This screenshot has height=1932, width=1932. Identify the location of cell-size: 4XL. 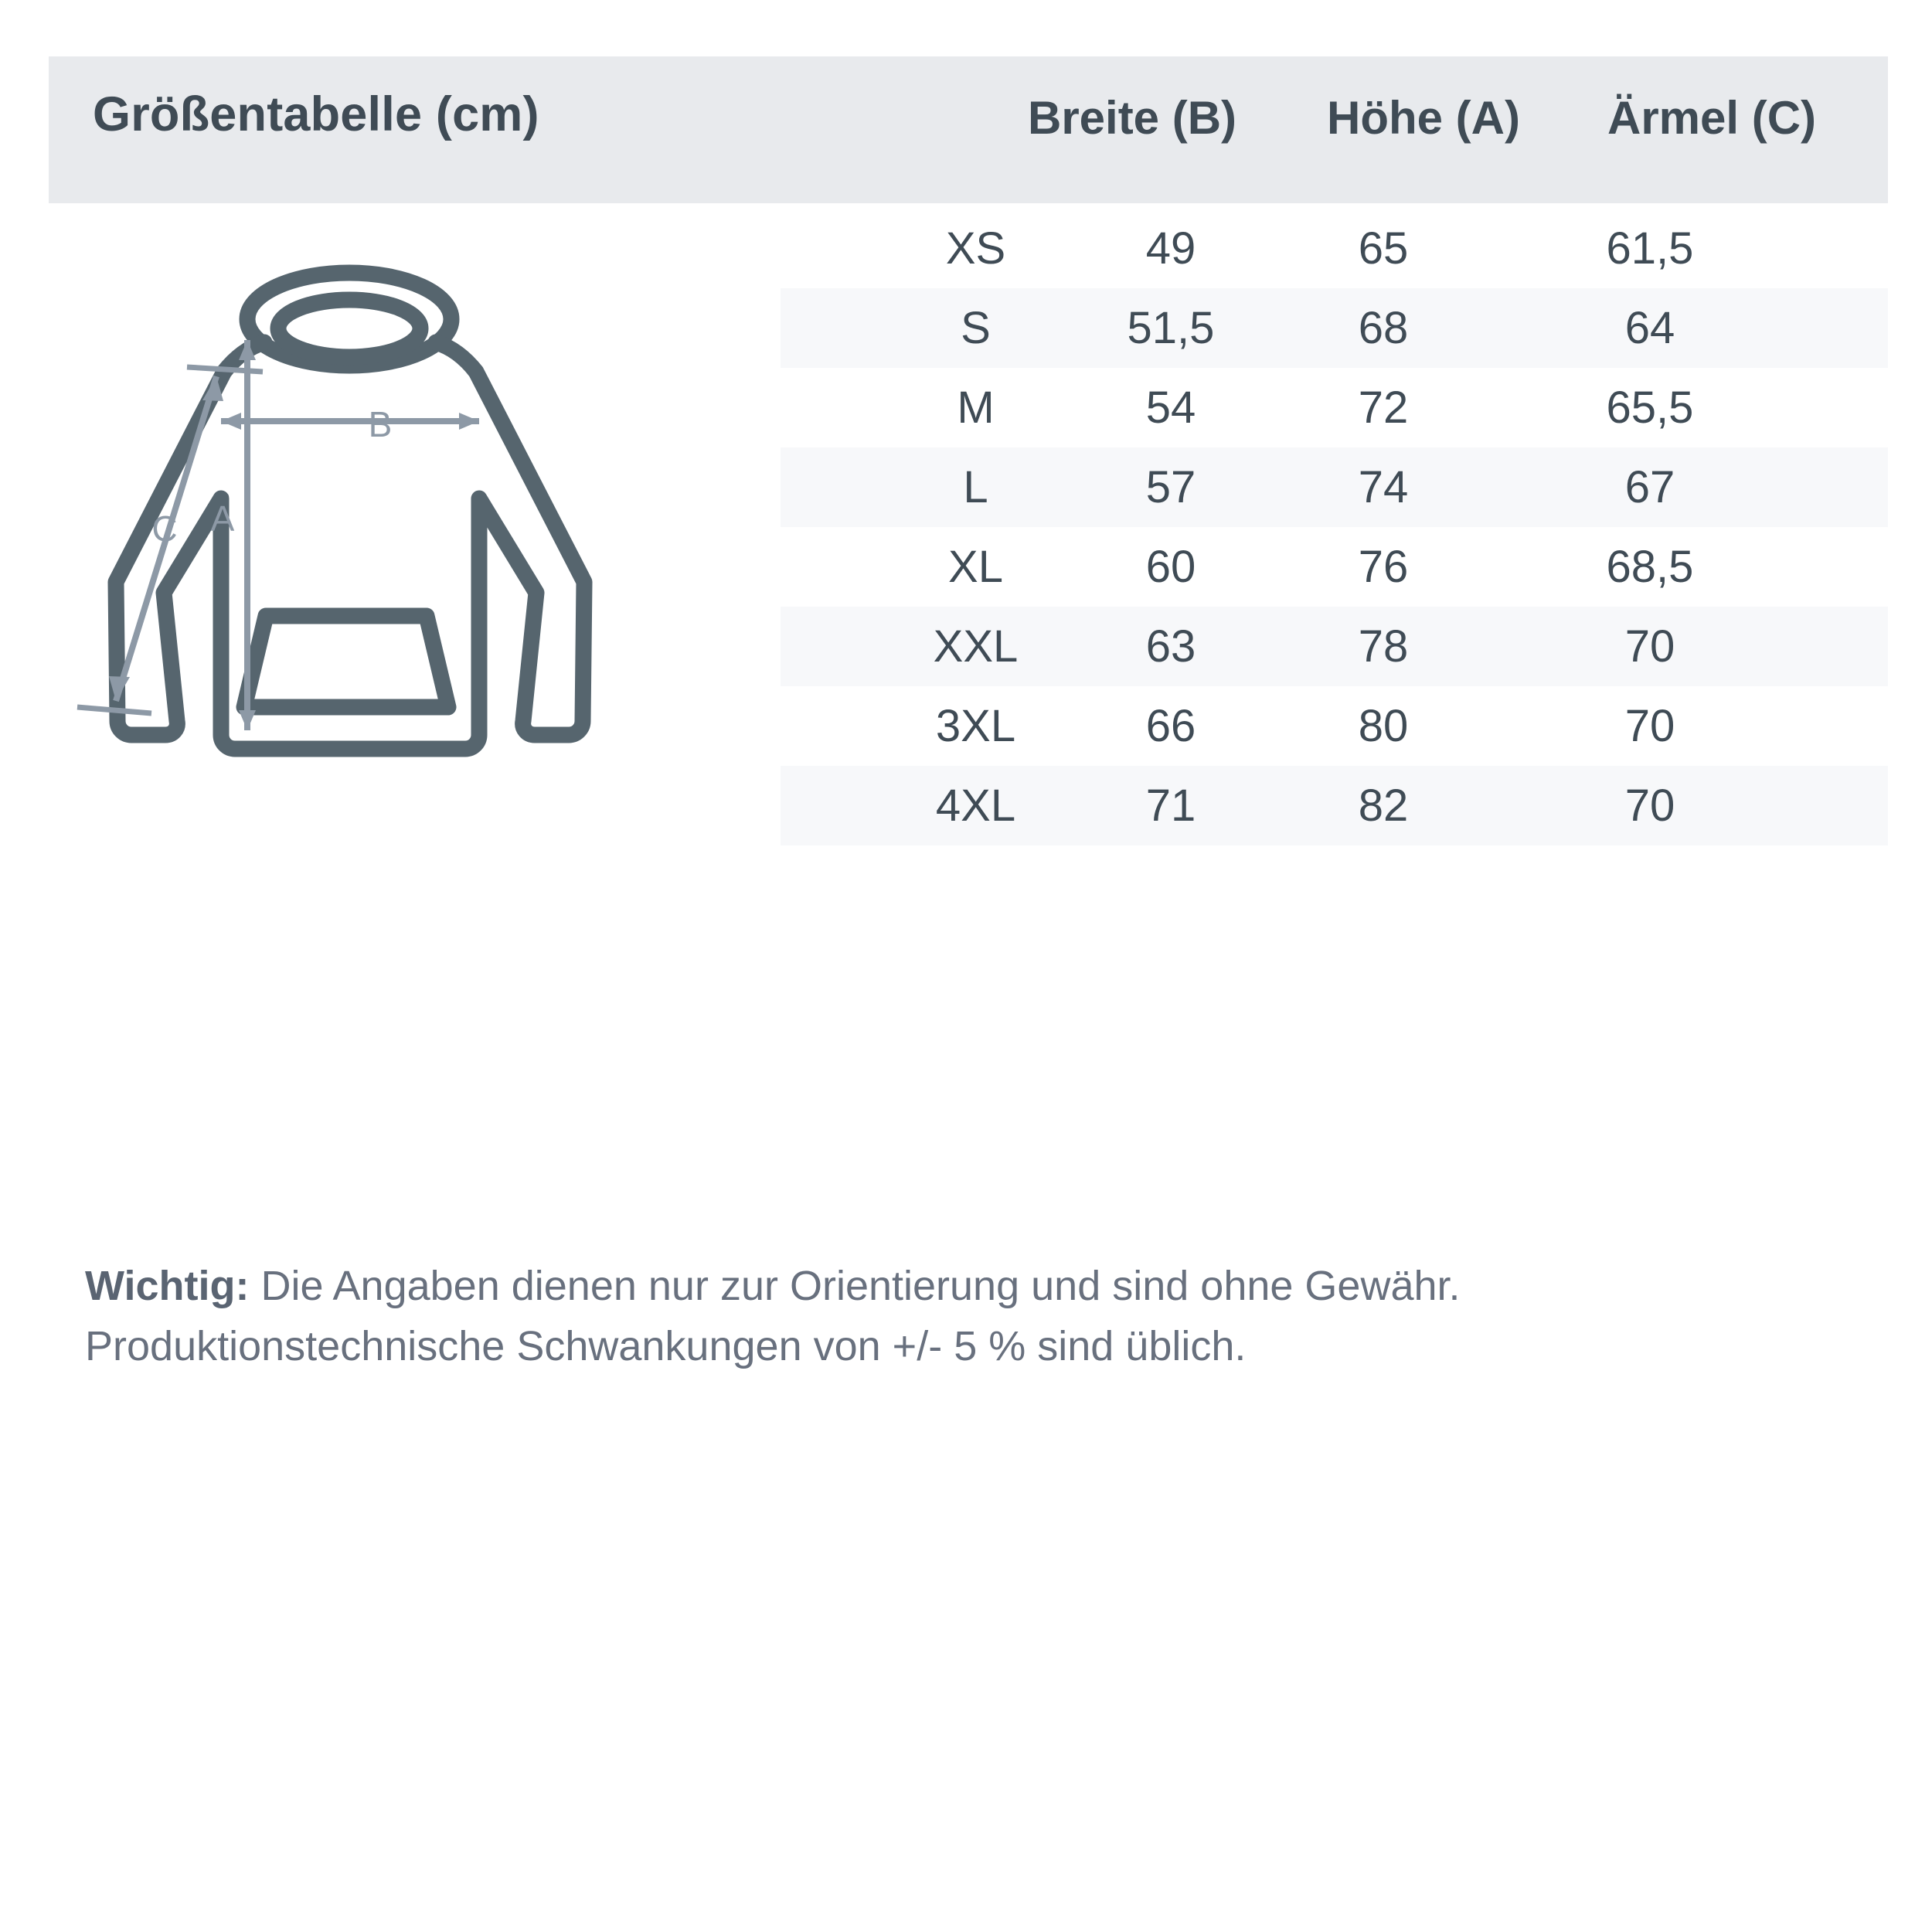
(976, 806).